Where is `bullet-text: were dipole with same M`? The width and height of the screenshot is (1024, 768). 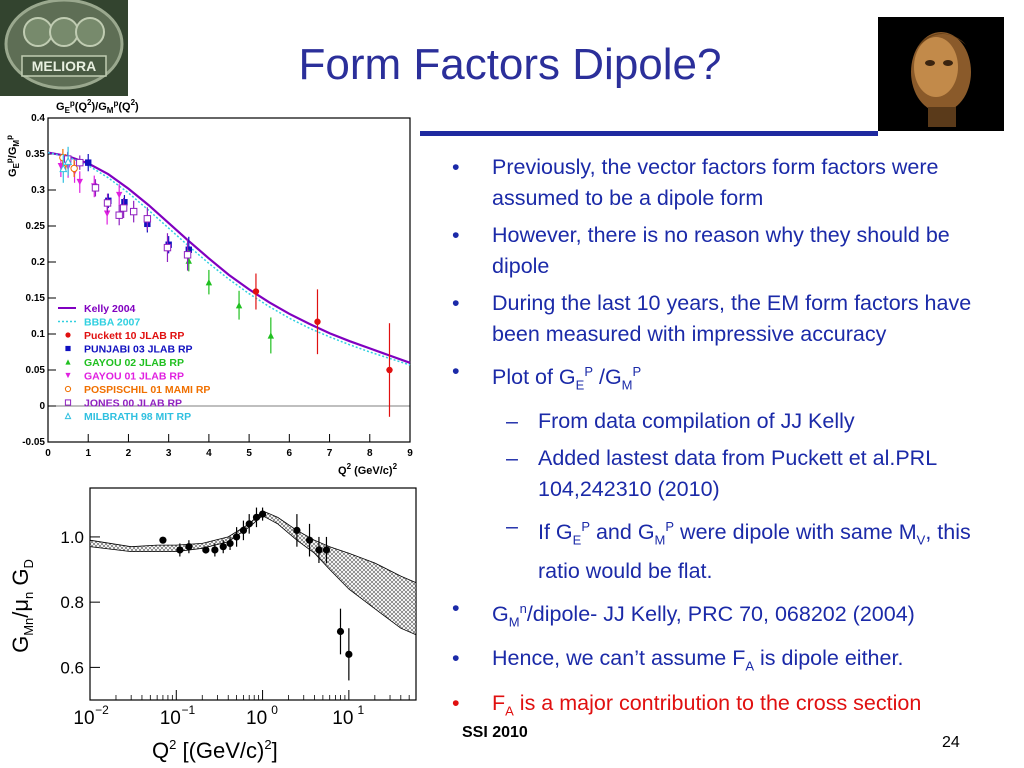
bullet-text: were dipole with same M is located at coordinates (795, 532).